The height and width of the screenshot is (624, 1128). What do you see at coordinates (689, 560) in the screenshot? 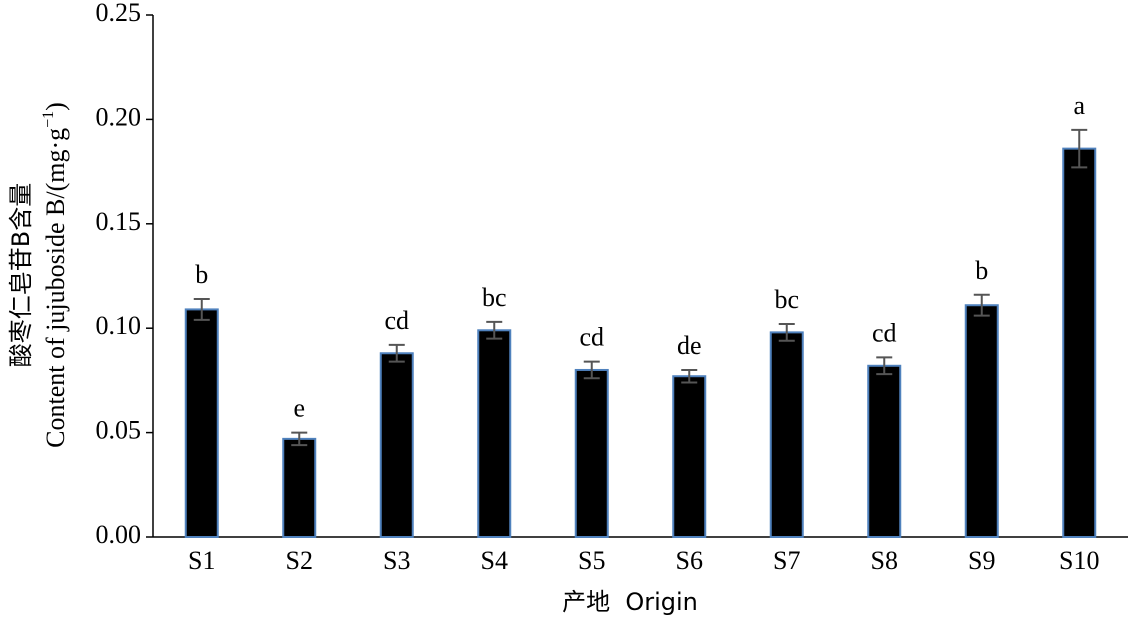
I see `x-tick-label: S6` at bounding box center [689, 560].